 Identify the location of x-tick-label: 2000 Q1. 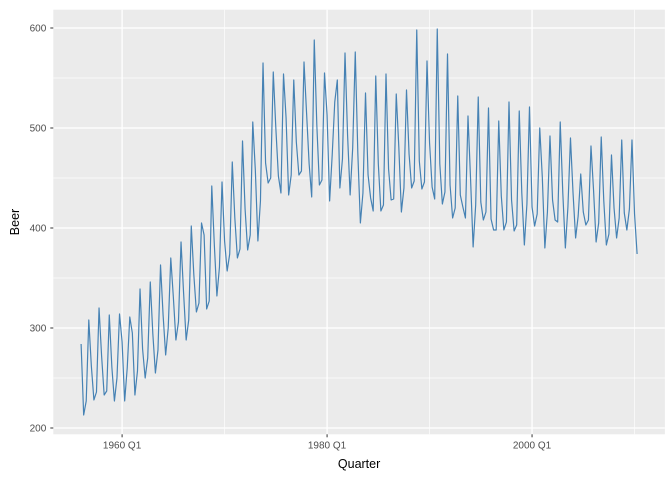
(532, 445).